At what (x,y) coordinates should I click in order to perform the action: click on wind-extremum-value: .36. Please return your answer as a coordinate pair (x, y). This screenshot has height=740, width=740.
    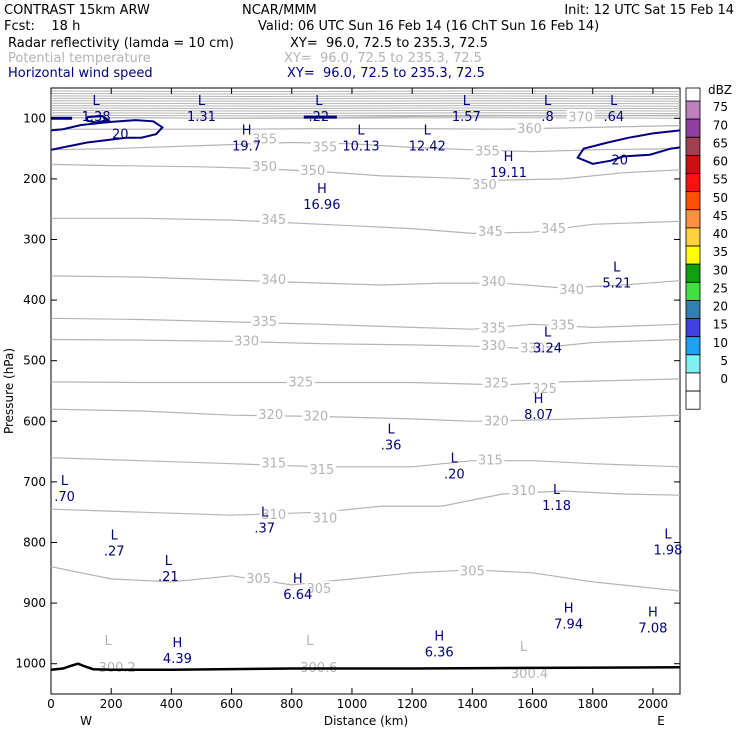
    Looking at the image, I should click on (391, 445).